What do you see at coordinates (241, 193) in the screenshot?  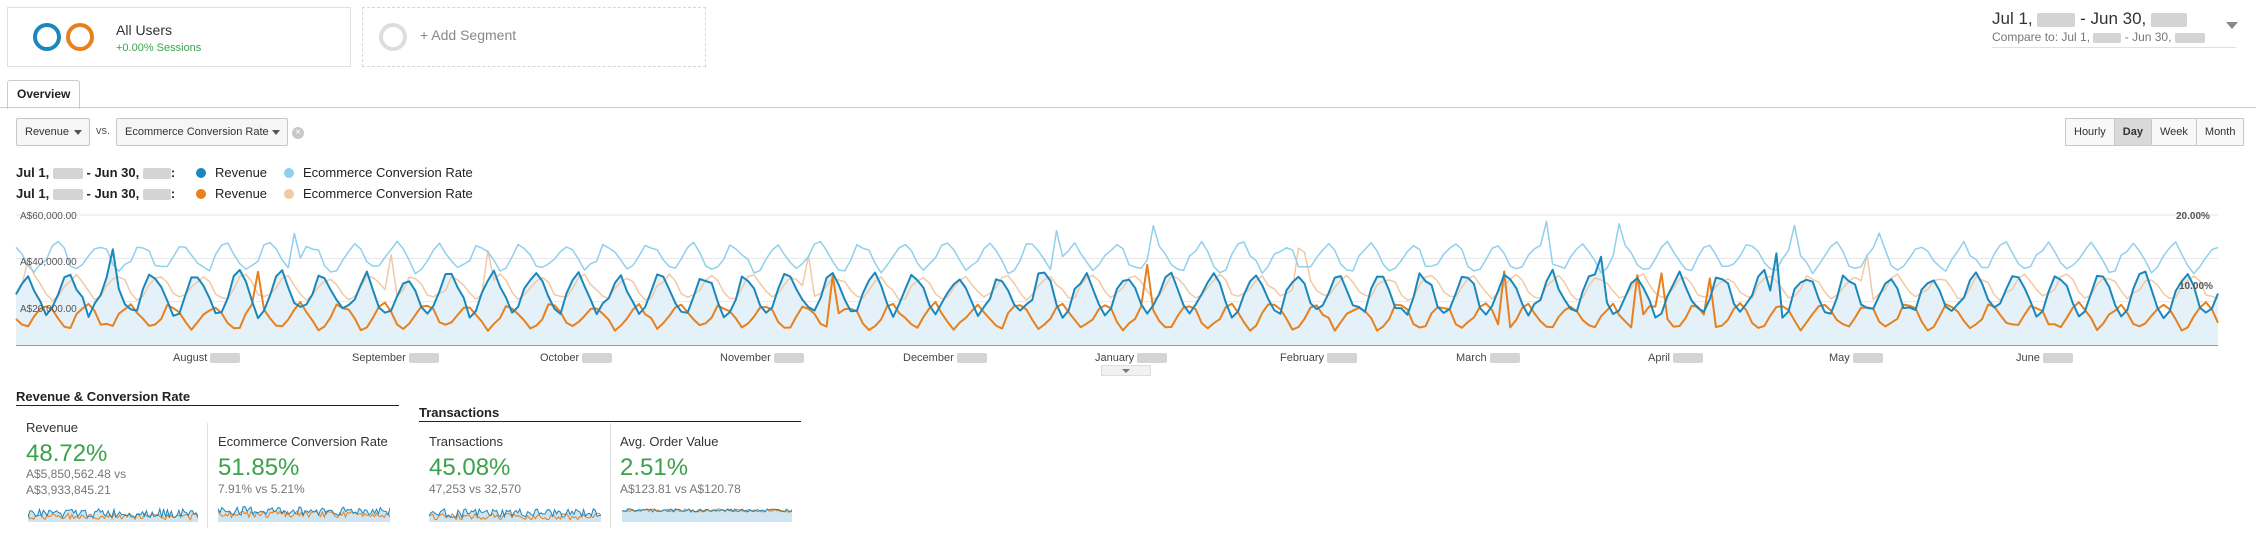 I see `legend-revenue-previous: Revenue` at bounding box center [241, 193].